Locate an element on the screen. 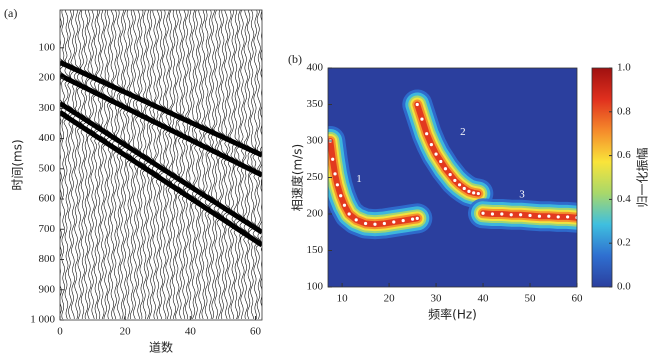  x-tick-label: 10 is located at coordinates (343, 299).